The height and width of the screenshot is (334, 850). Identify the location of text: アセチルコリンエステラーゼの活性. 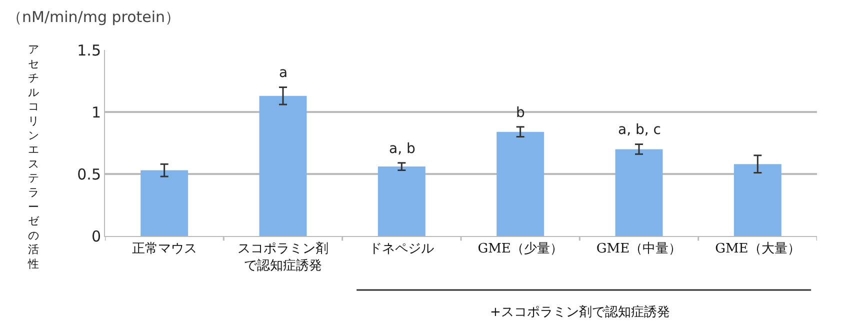
(33, 156).